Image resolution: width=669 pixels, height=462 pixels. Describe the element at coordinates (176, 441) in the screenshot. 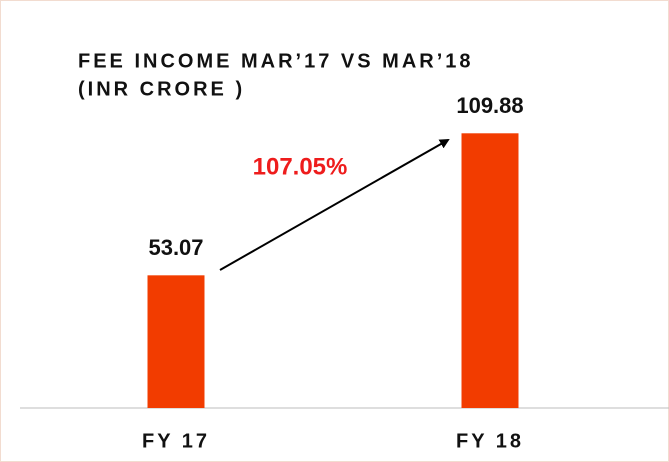

I see `x-tick-label: FY 17` at that location.